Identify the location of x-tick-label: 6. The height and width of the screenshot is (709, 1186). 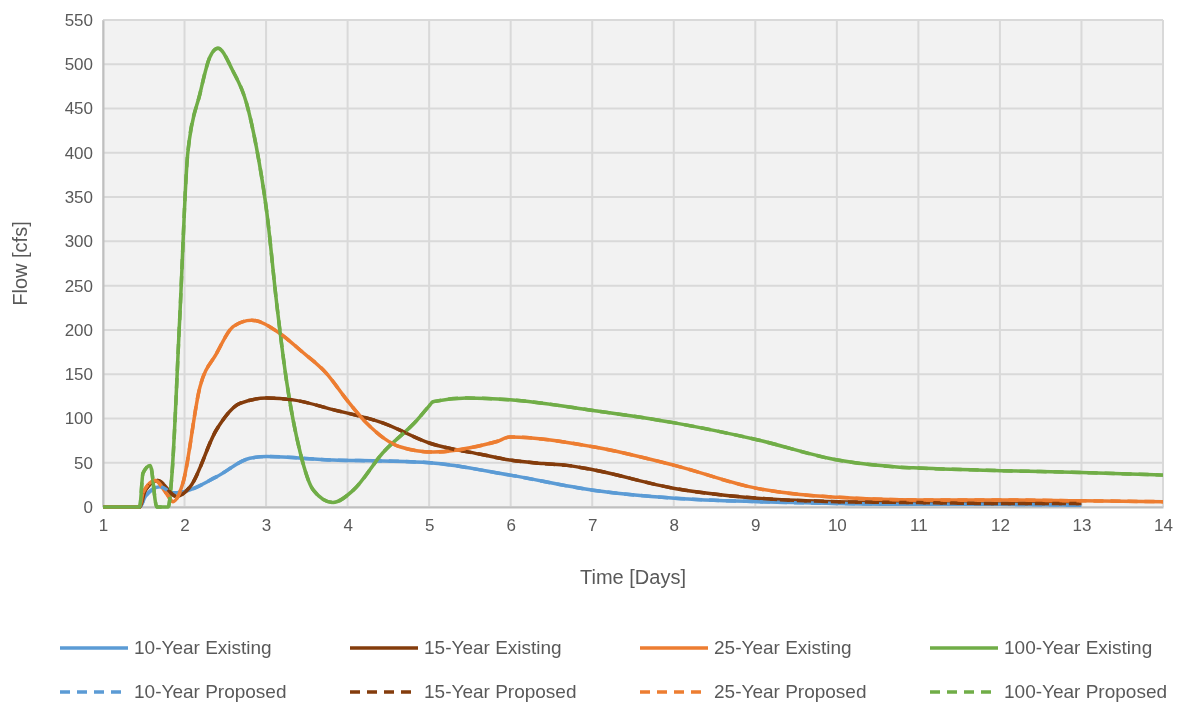
(511, 526).